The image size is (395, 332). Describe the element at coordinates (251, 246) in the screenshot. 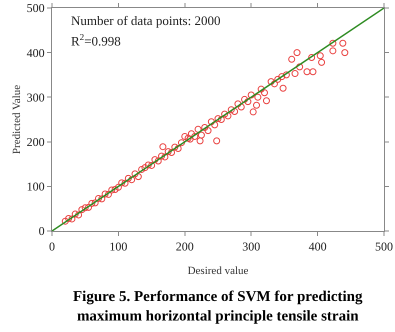

I see `x-tick-label: 300` at that location.